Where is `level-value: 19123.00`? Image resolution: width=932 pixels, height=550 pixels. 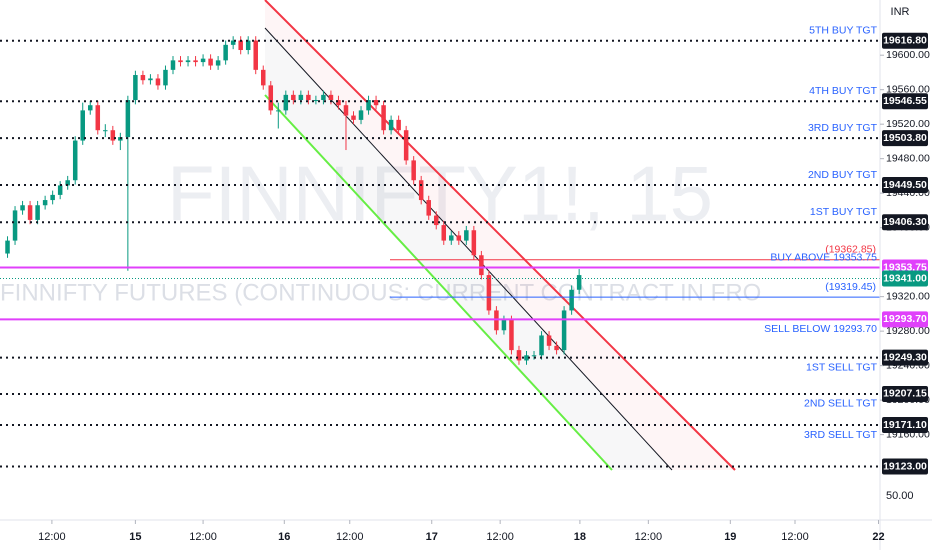
level-value: 19123.00 is located at coordinates (905, 466).